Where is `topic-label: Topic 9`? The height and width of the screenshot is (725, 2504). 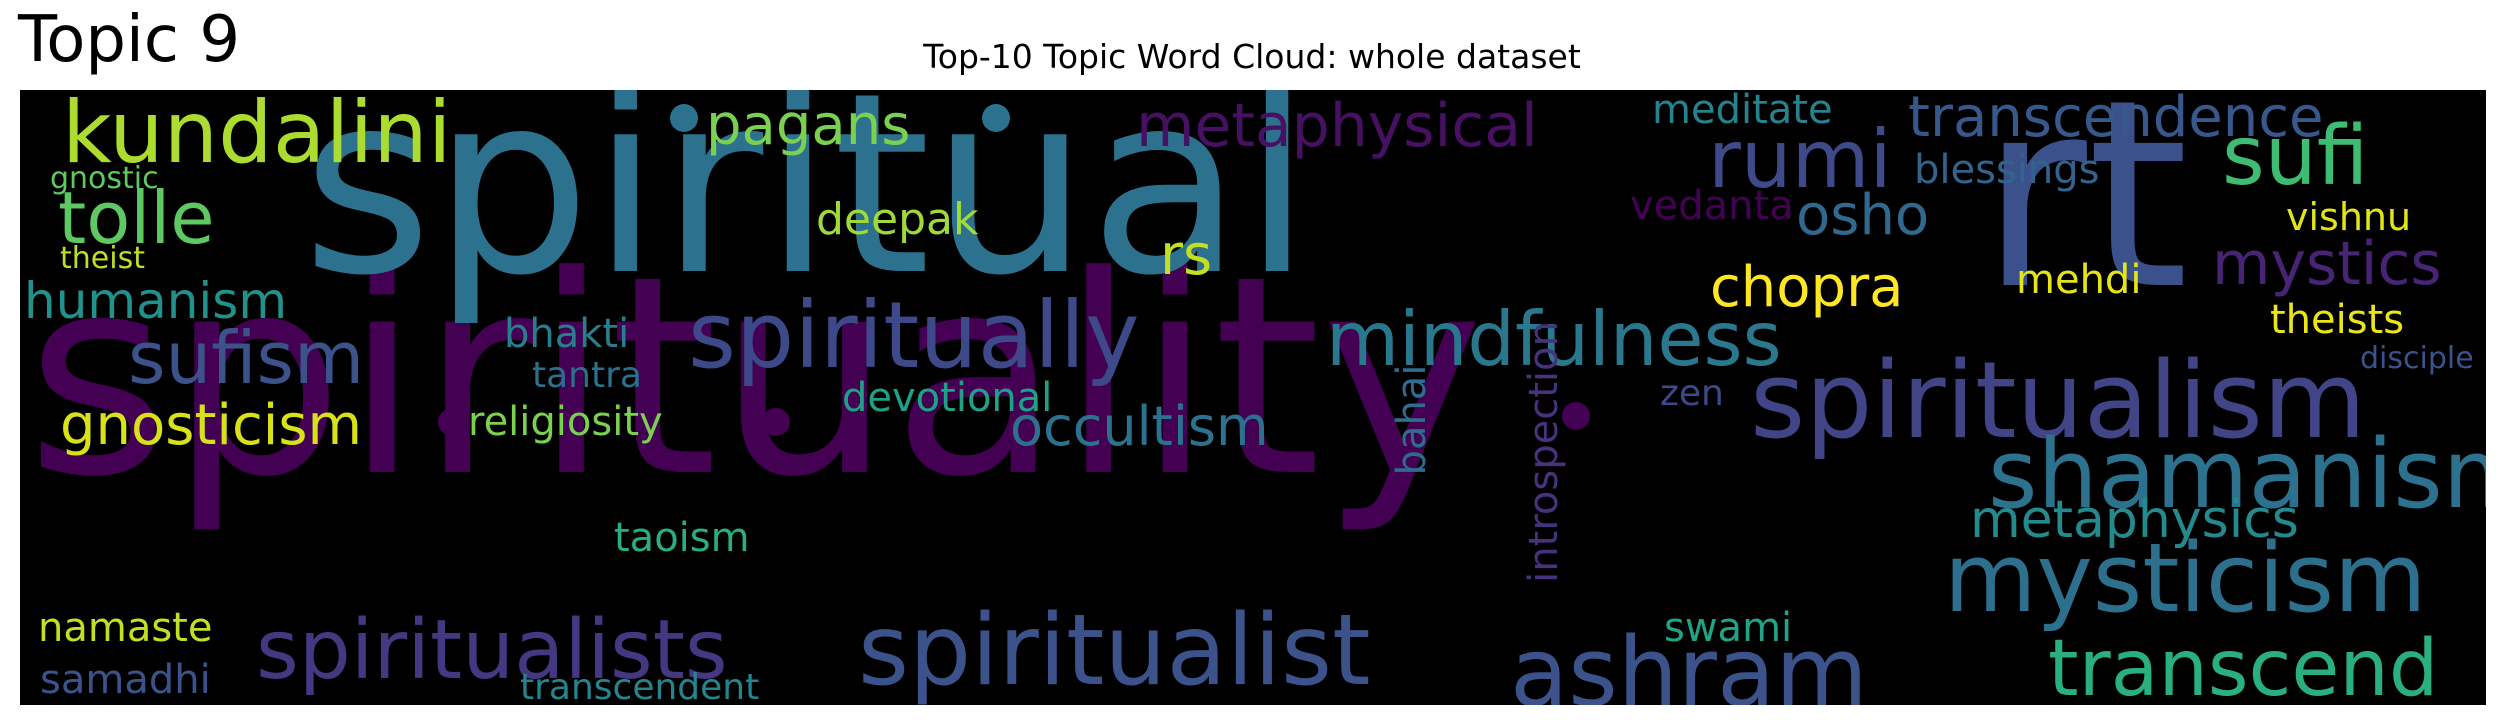 topic-label: Topic 9 is located at coordinates (129, 40).